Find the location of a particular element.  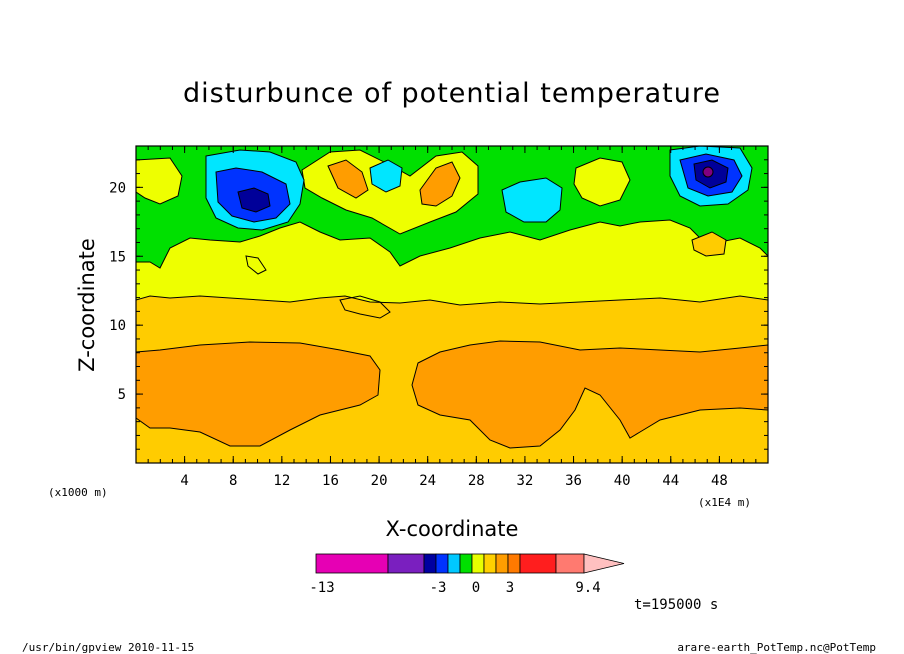

y-axis-label: Z-coordinate is located at coordinates (87, 305).